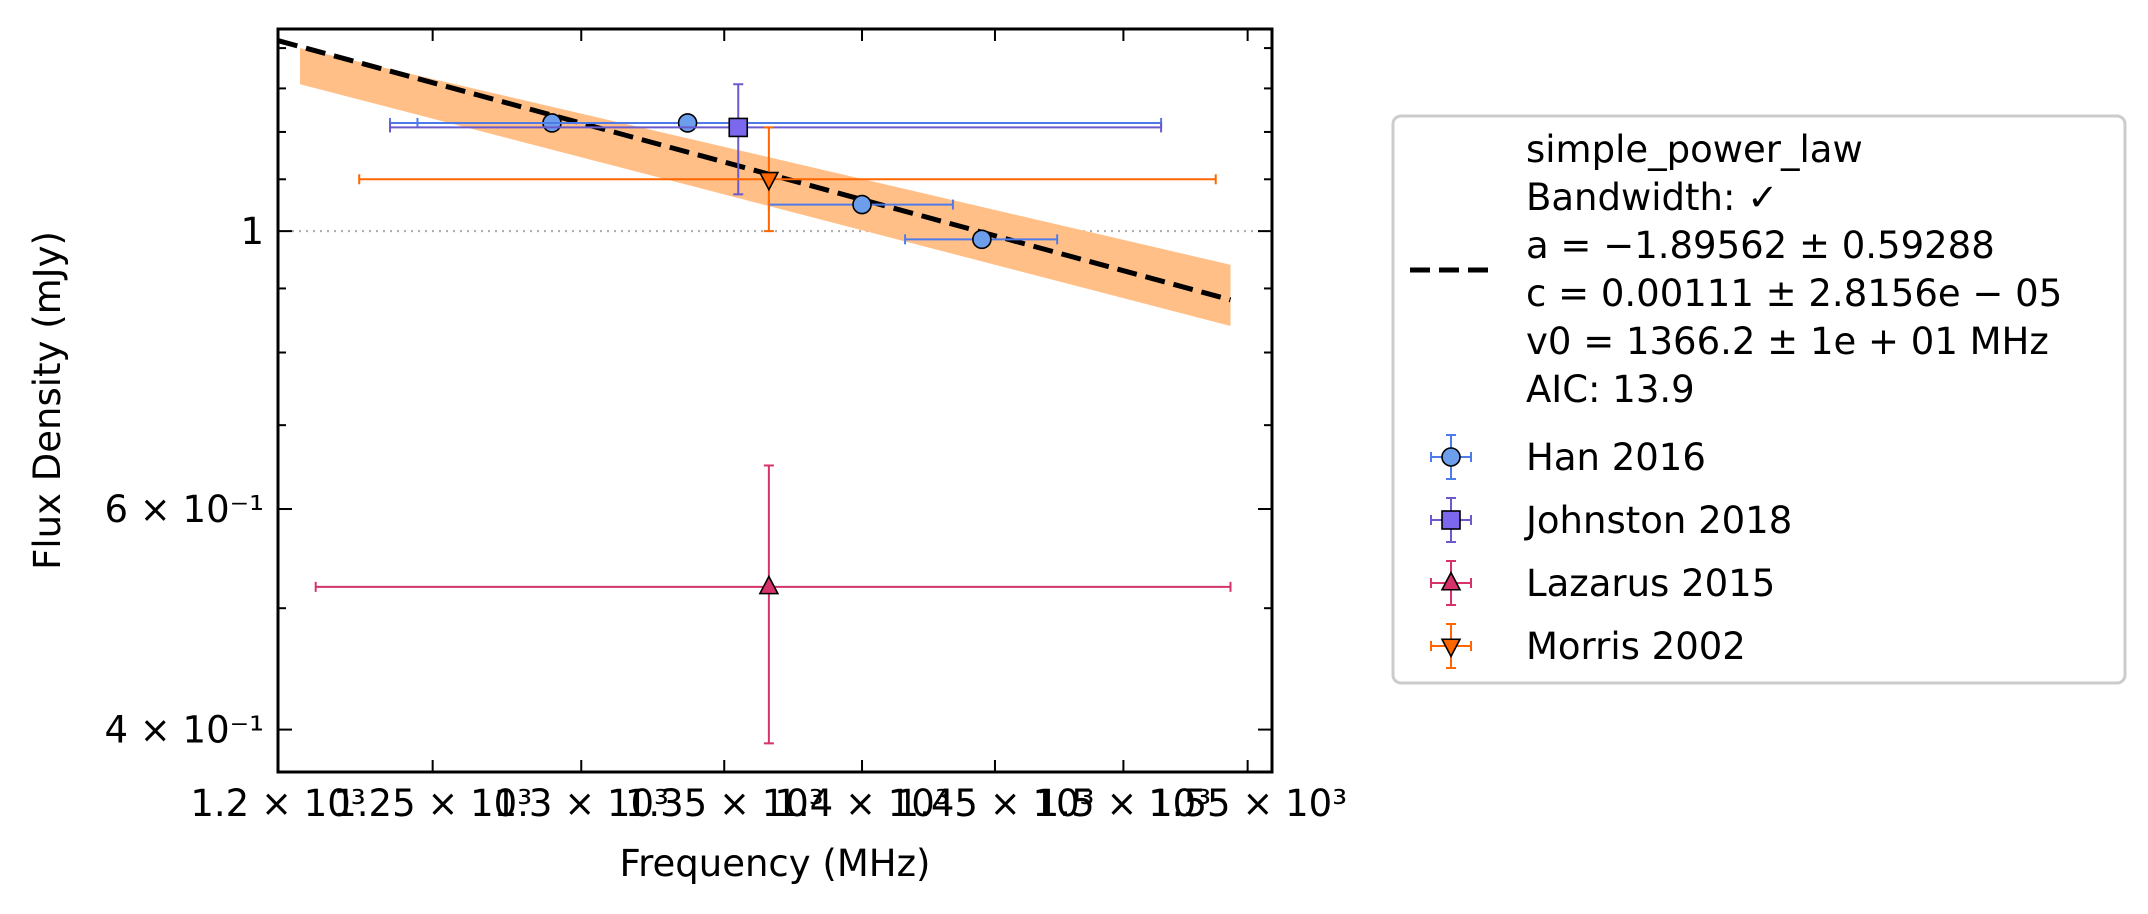 Image resolution: width=2148 pixels, height=914 pixels. Describe the element at coordinates (184, 509) in the screenshot. I see `y-tick-label: 6 × 10⁻¹` at that location.